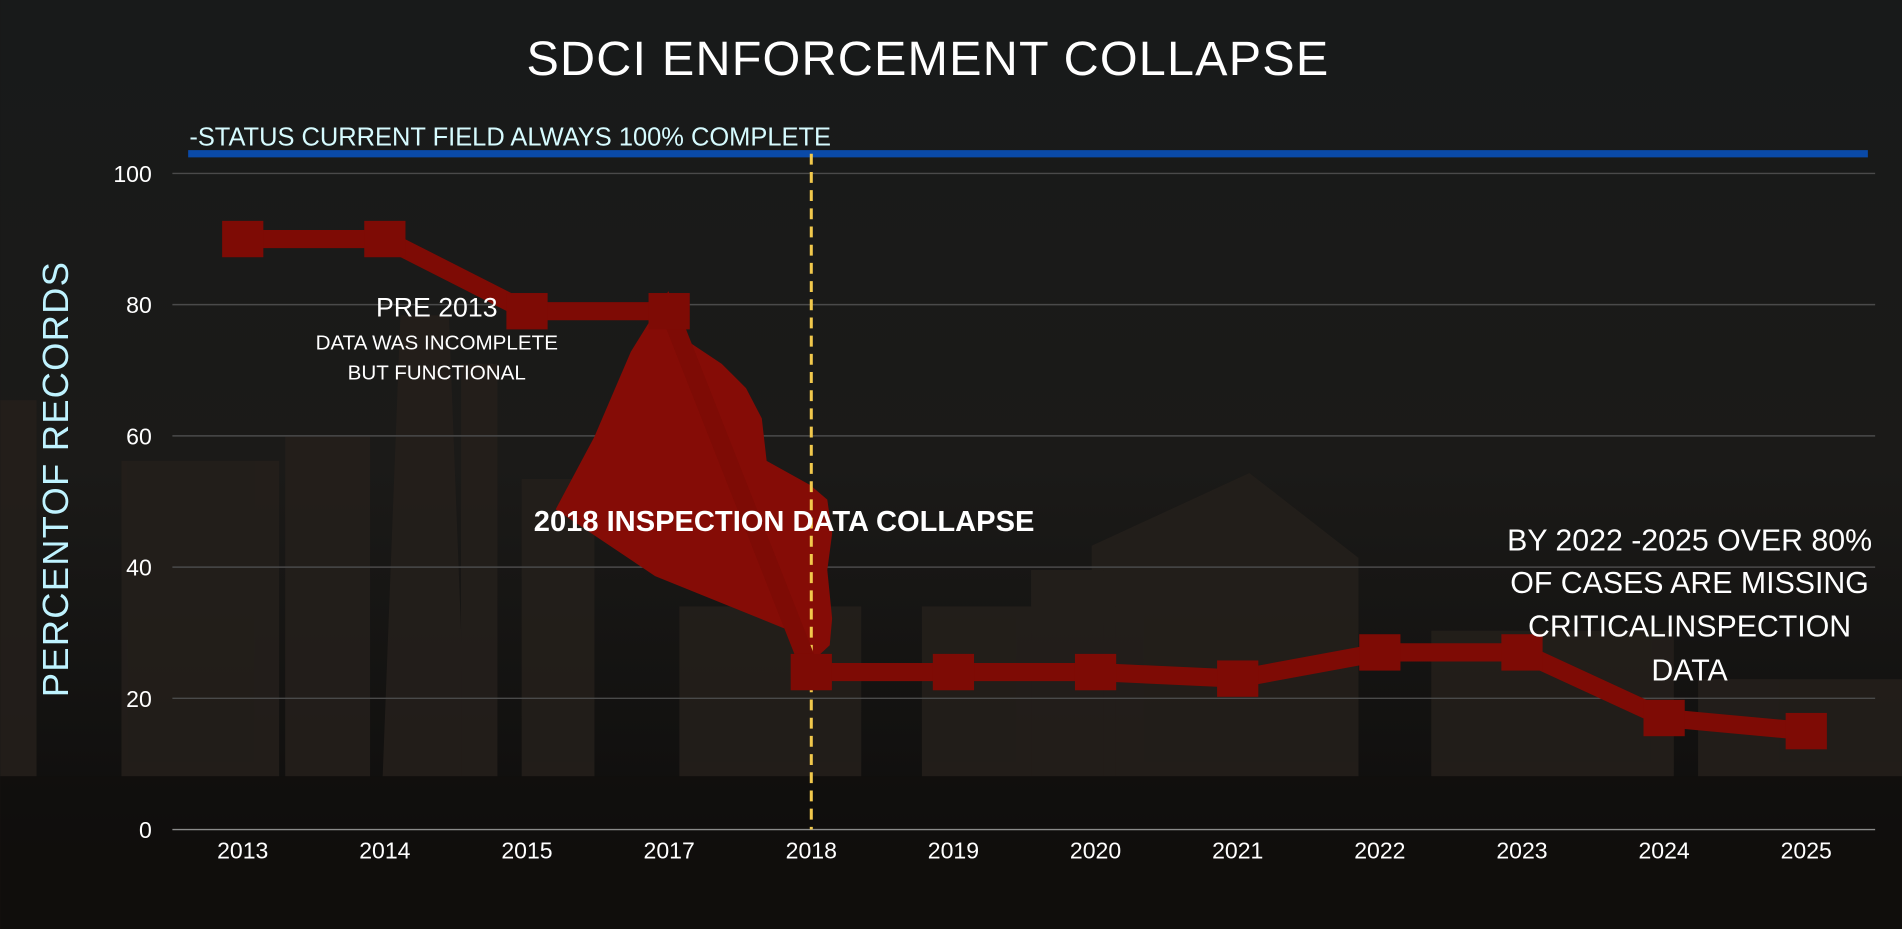  Describe the element at coordinates (1380, 652) in the screenshot. I see `data-point-2022` at that location.